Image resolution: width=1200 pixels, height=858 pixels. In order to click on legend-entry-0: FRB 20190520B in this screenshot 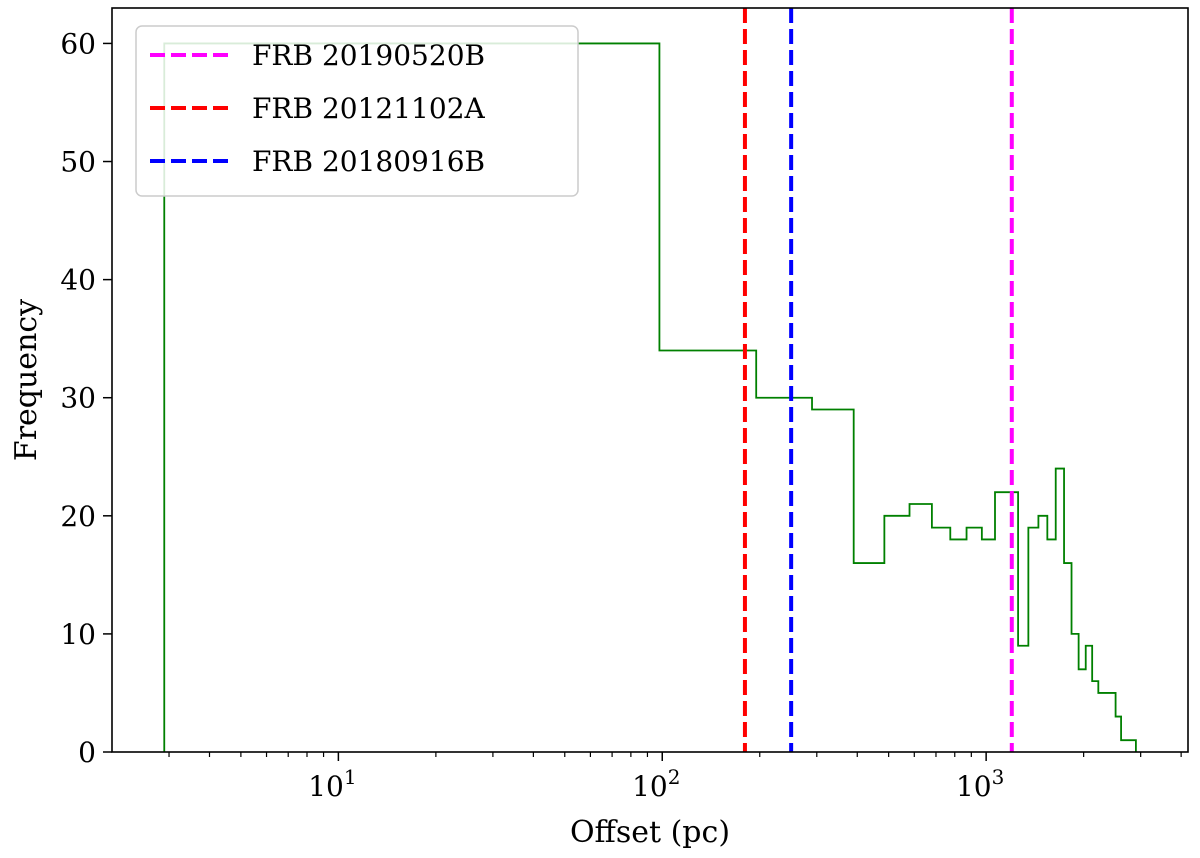, I will do `click(368, 55)`.